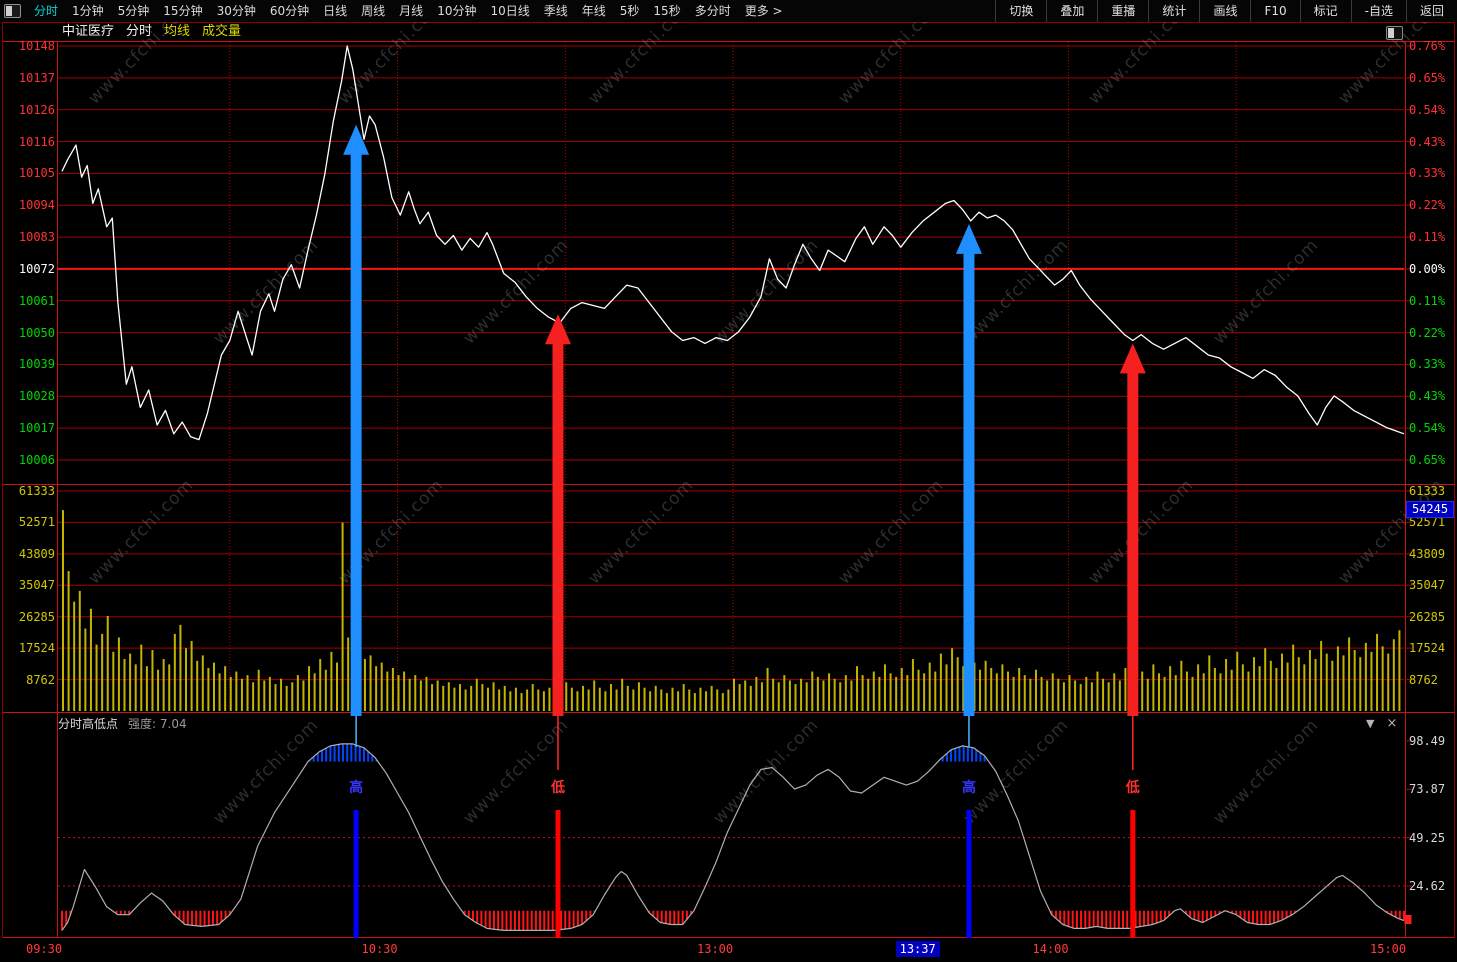 Image resolution: width=1457 pixels, height=962 pixels. What do you see at coordinates (555, 11) in the screenshot?
I see `menu-item-季线: 季线` at bounding box center [555, 11].